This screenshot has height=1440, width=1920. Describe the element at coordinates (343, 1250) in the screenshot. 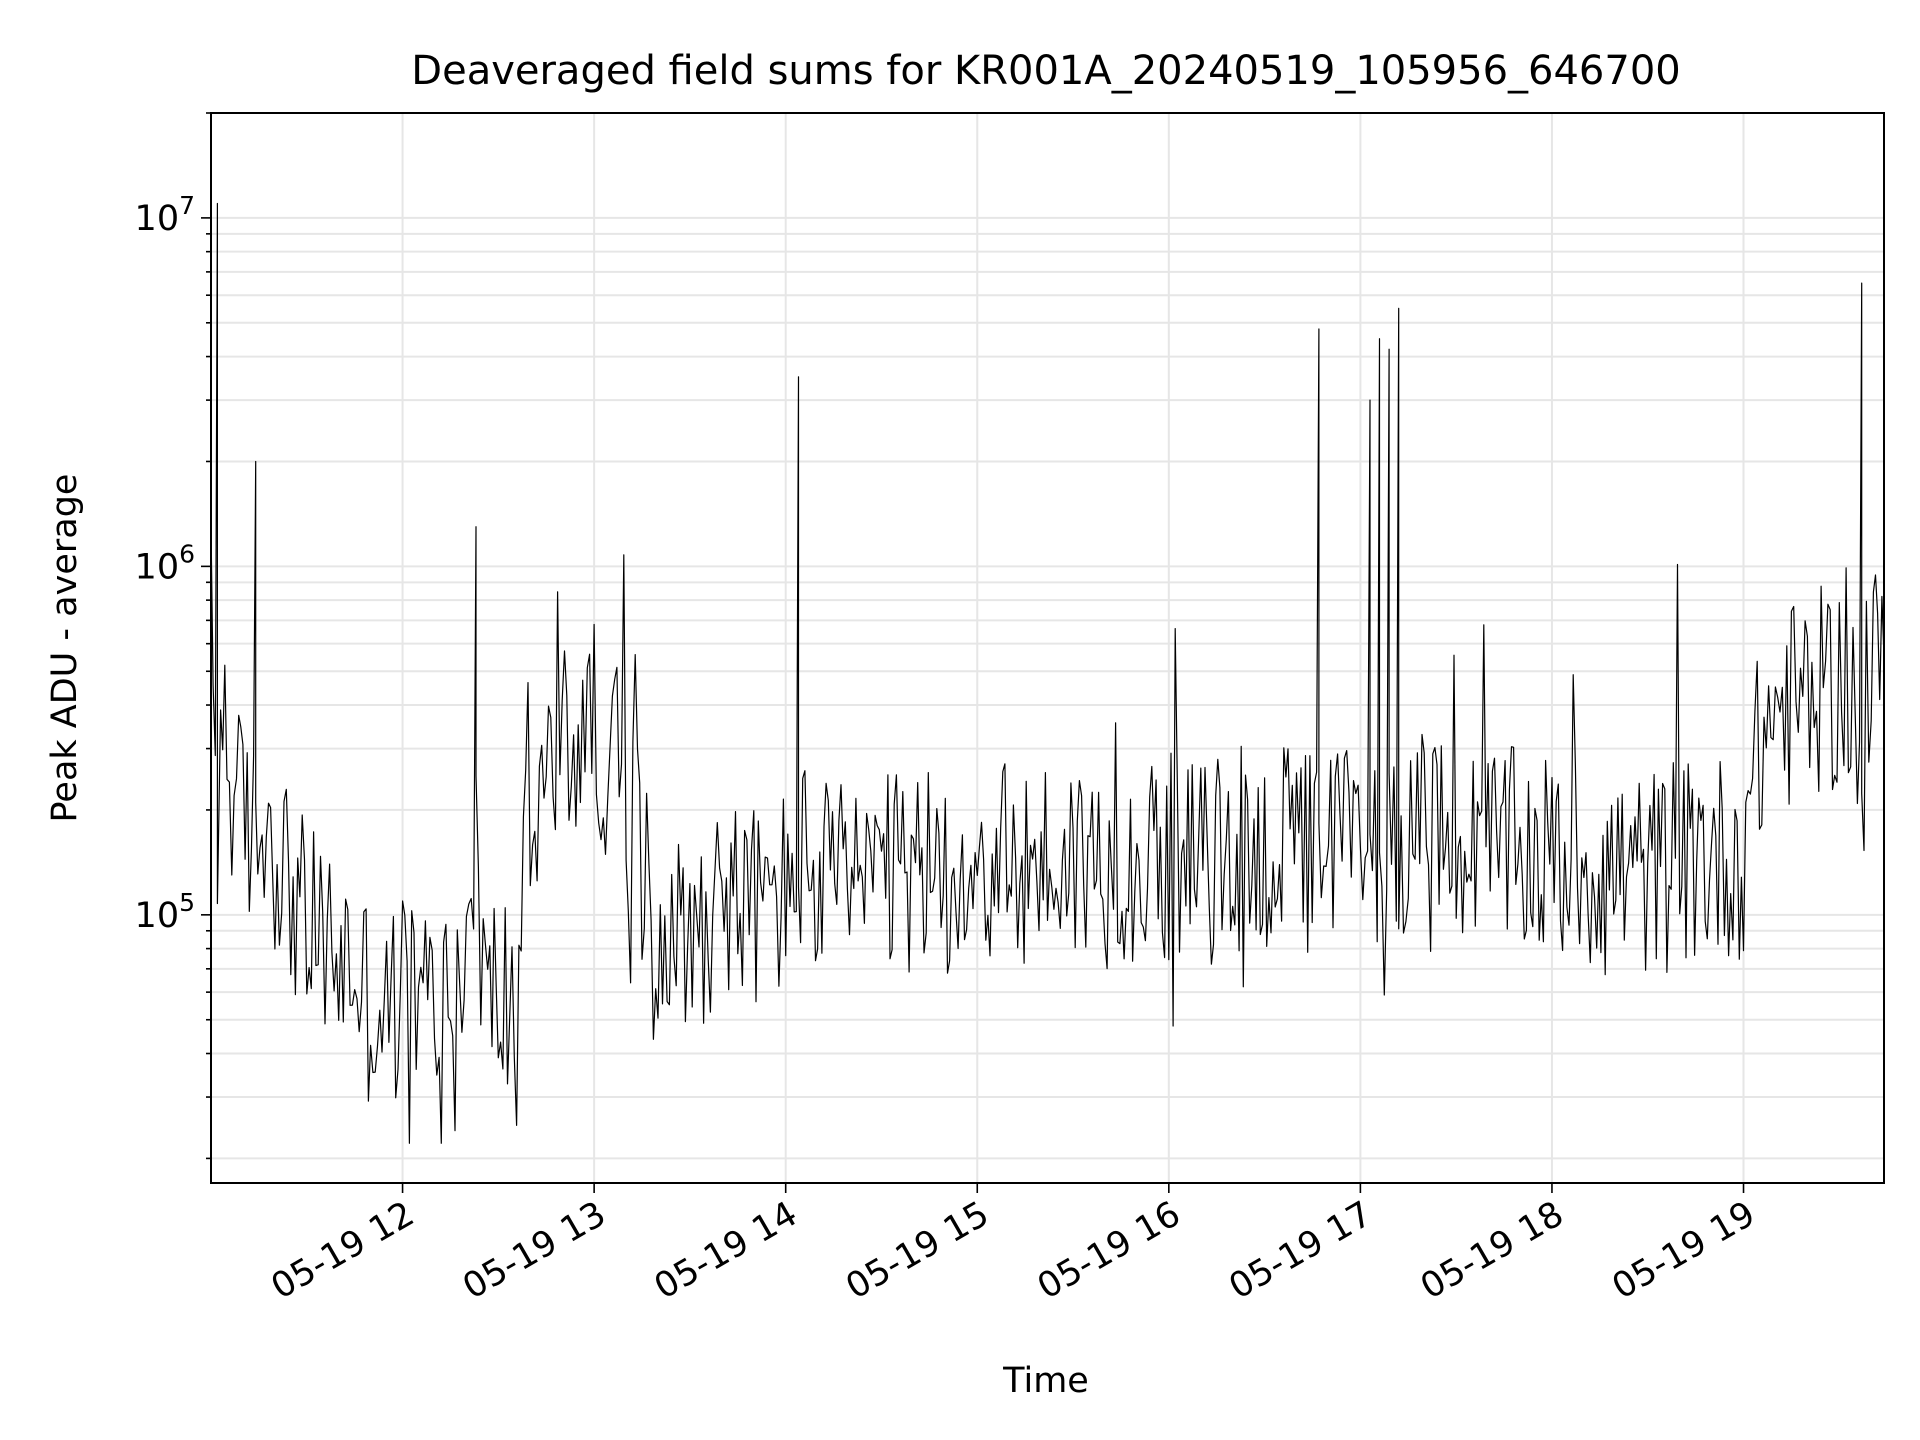

I see `x-tick-label: 05-19 12` at that location.